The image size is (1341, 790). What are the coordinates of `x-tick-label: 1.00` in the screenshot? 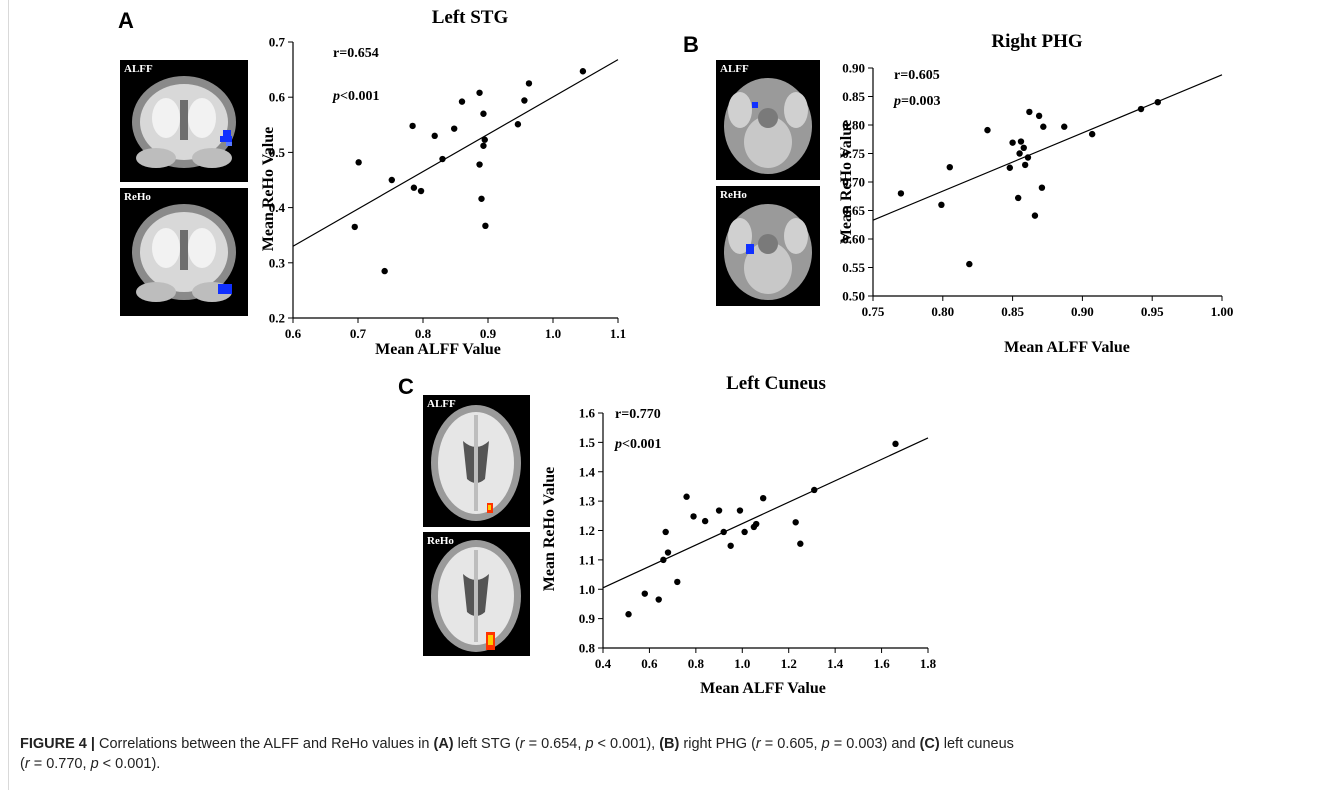 It's located at (1222, 311).